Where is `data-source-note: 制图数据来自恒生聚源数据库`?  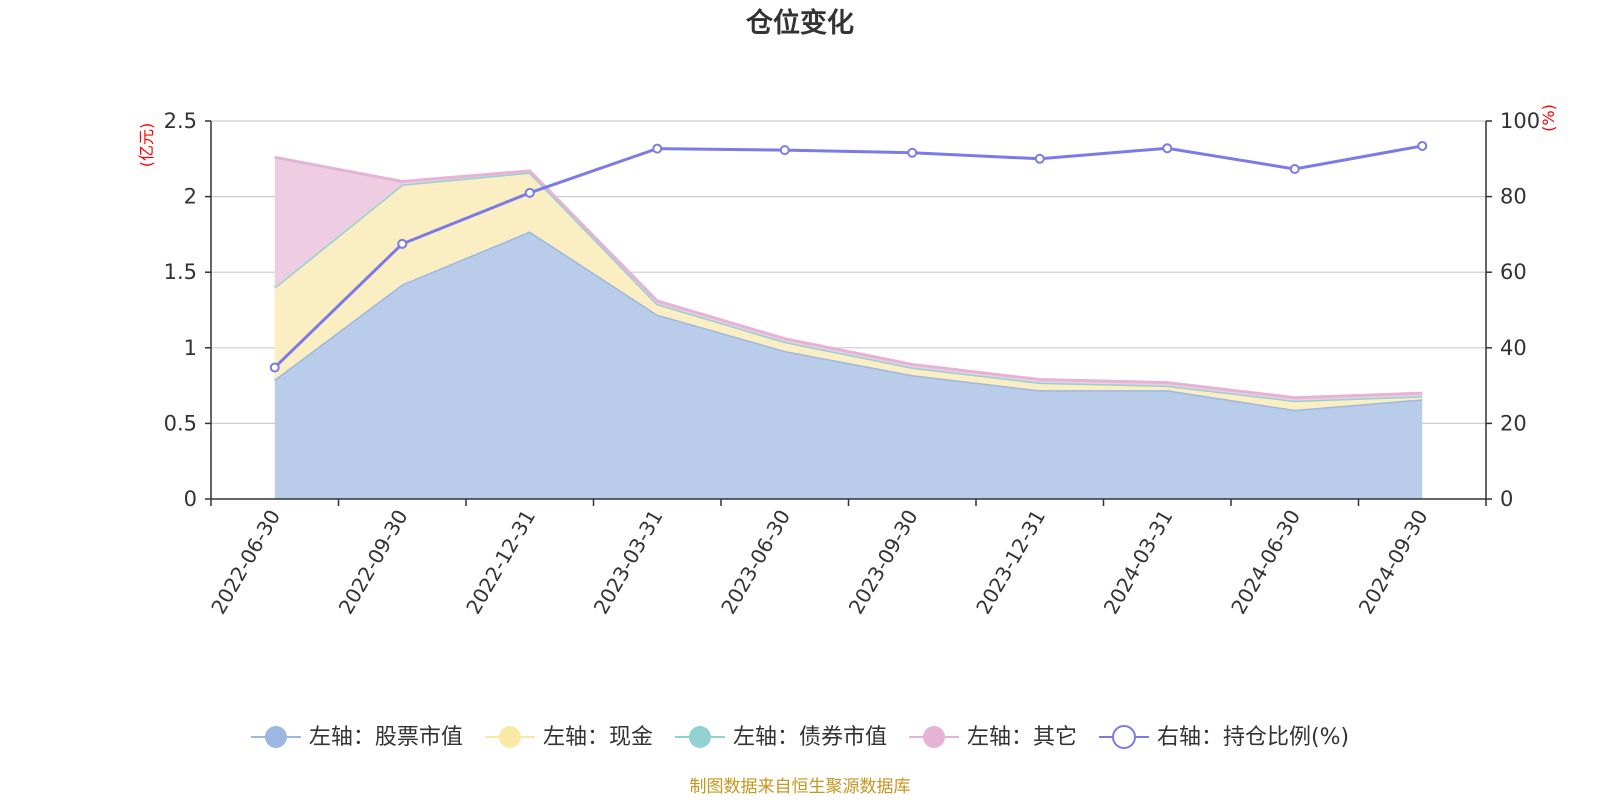
data-source-note: 制图数据来自恒生聚源数据库 is located at coordinates (800, 787).